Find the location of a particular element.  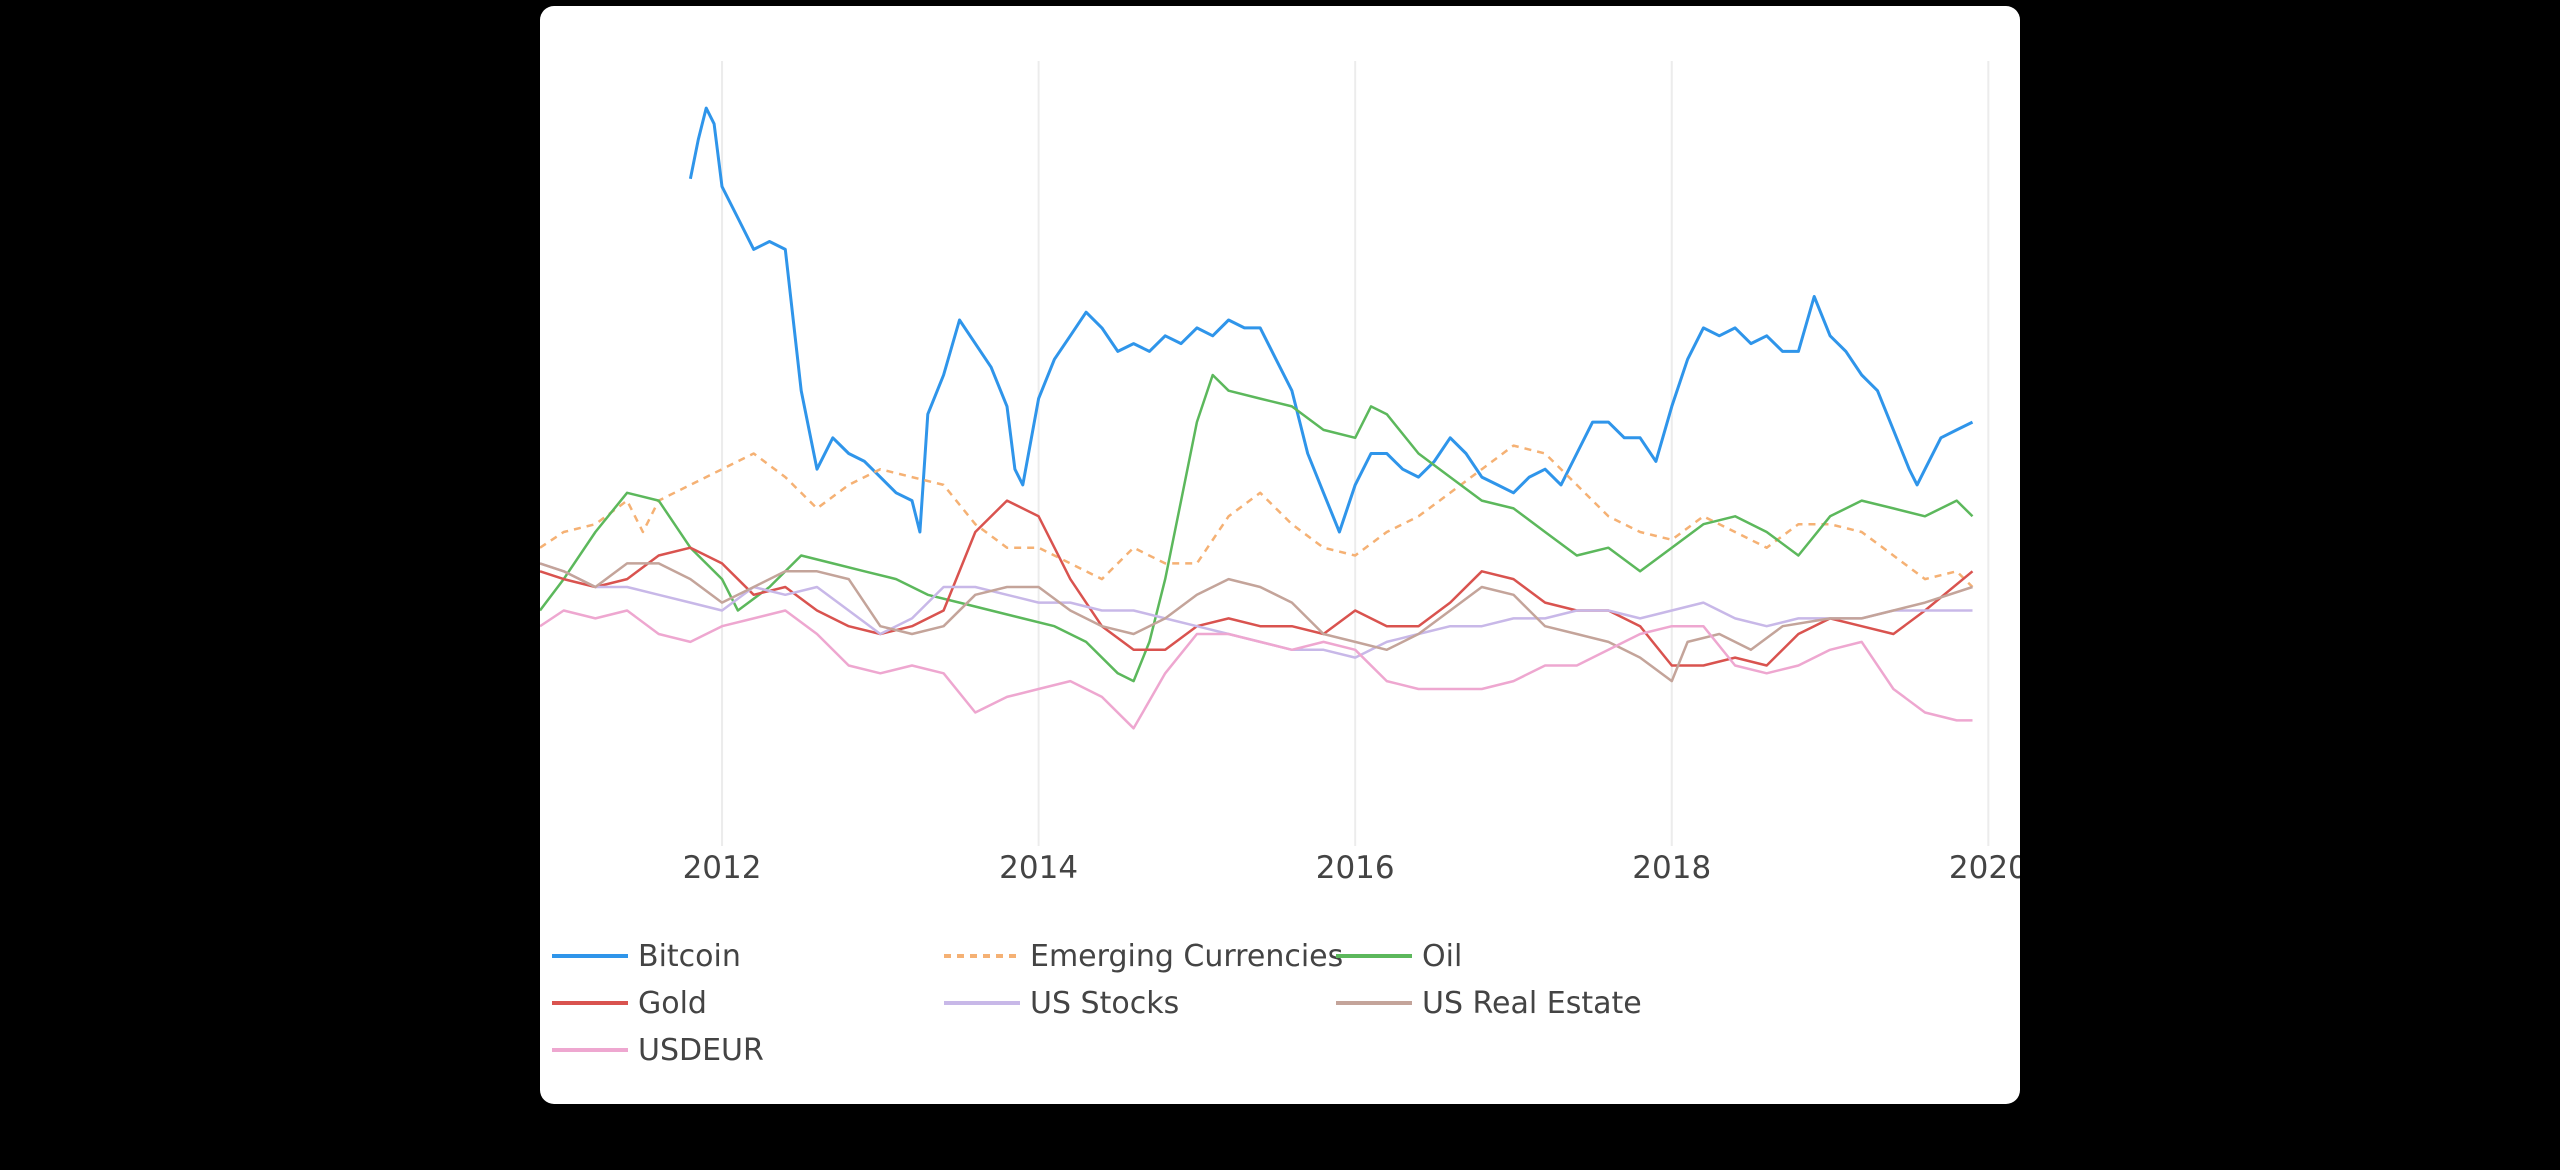

x-axis-ticks: 2012 2014 2016 2018 2020 is located at coordinates (1351, 868).